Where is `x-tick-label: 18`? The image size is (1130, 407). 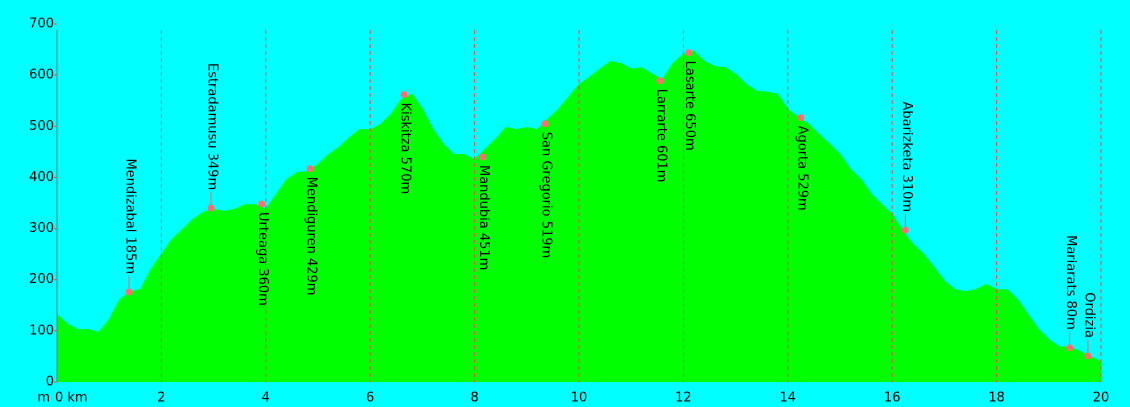 x-tick-label: 18 is located at coordinates (996, 398).